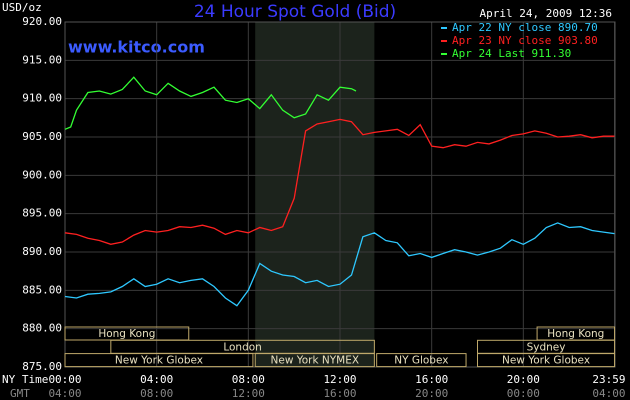  What do you see at coordinates (42, 328) in the screenshot?
I see `y-tick-label: 880.00` at bounding box center [42, 328].